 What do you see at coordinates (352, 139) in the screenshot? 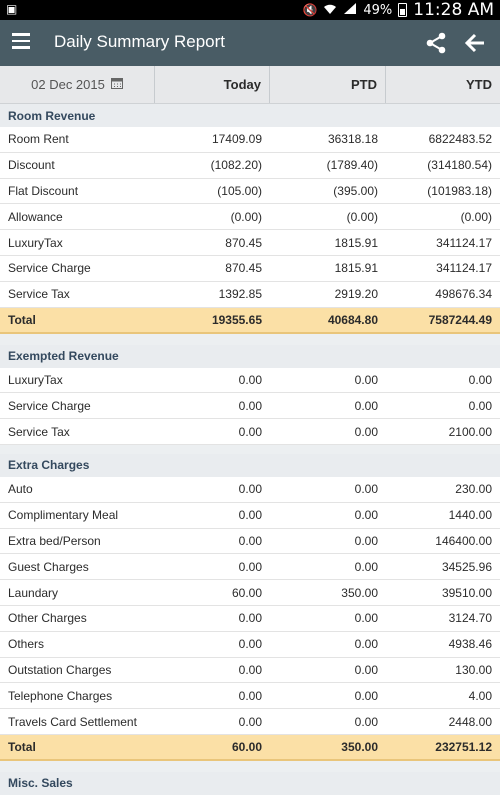
I see `ptd-value: 36318.18` at bounding box center [352, 139].